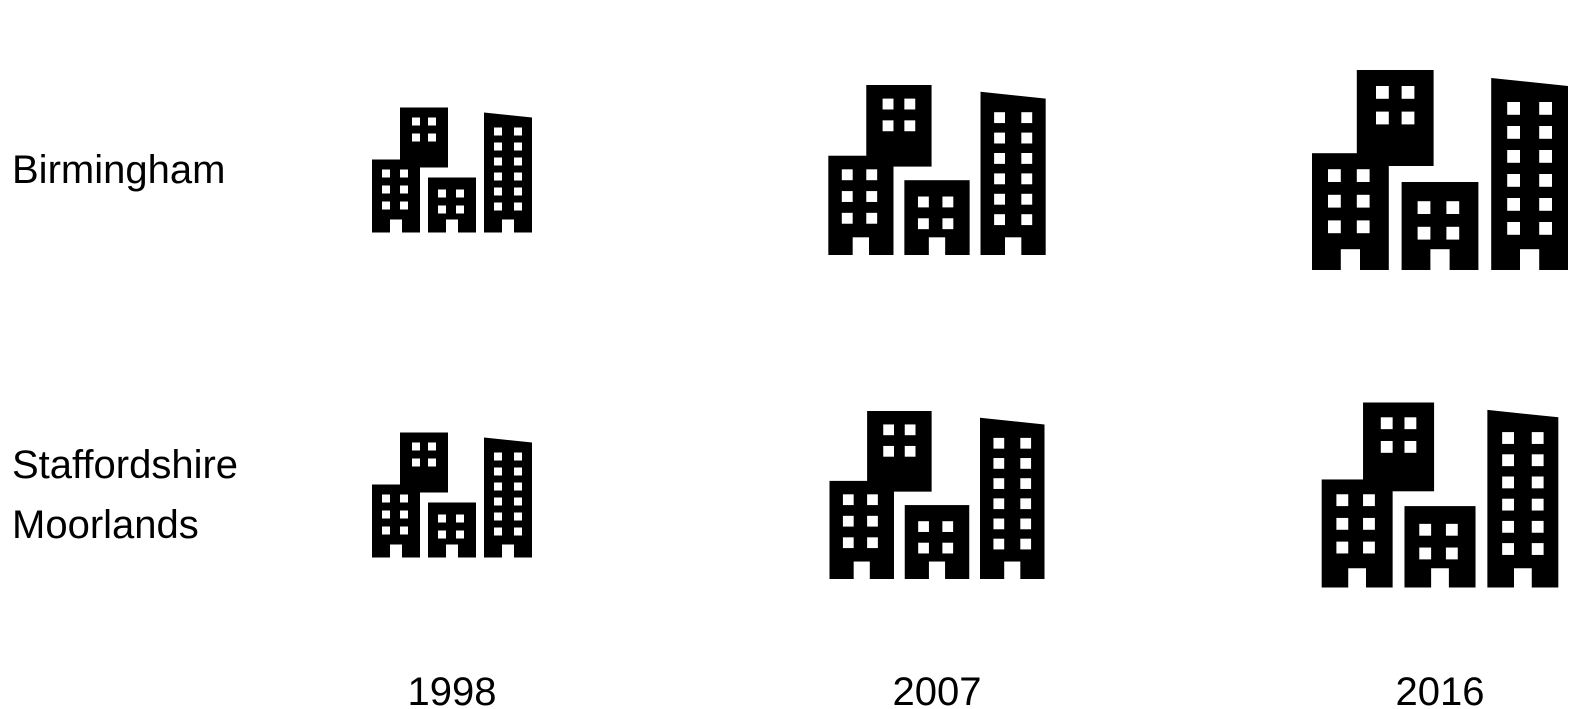 The image size is (1573, 709). I want to click on legend-label: Staffordshire Moorlands, so click(125, 495).